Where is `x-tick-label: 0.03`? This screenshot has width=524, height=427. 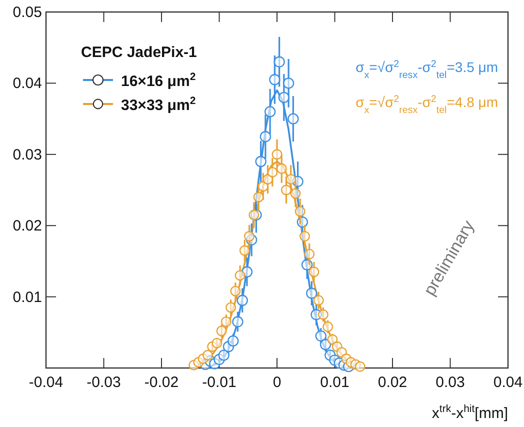
x-tick-label: 0.03 is located at coordinates (450, 382).